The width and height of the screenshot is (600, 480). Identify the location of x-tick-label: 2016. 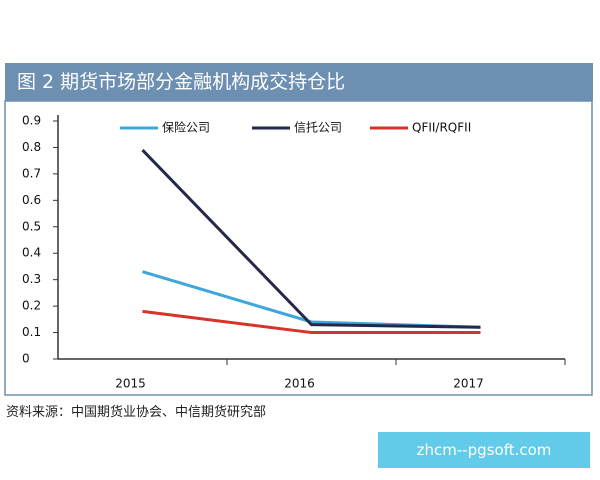
(299, 384).